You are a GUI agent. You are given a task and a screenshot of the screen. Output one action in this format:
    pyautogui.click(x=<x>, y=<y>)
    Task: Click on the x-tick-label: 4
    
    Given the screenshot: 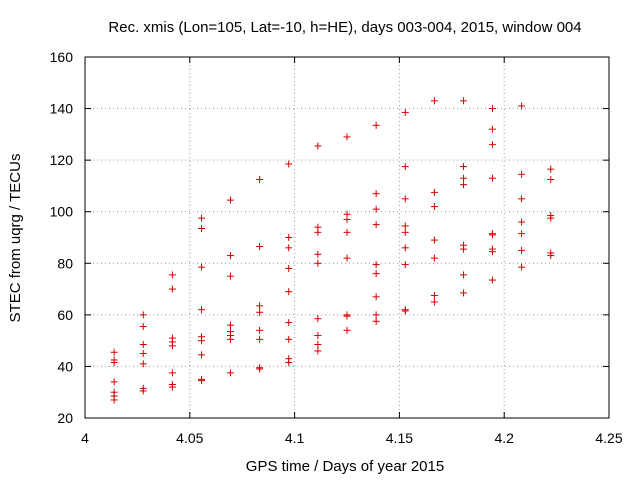 What is the action you would take?
    pyautogui.click(x=85, y=438)
    